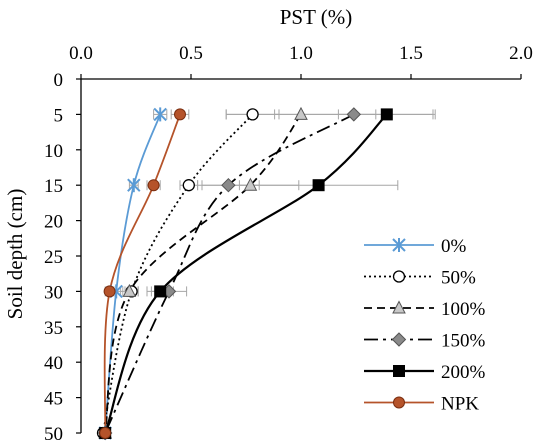 The height and width of the screenshot is (447, 550). Describe the element at coordinates (59, 115) in the screenshot. I see `y-tick-label: 5` at that location.